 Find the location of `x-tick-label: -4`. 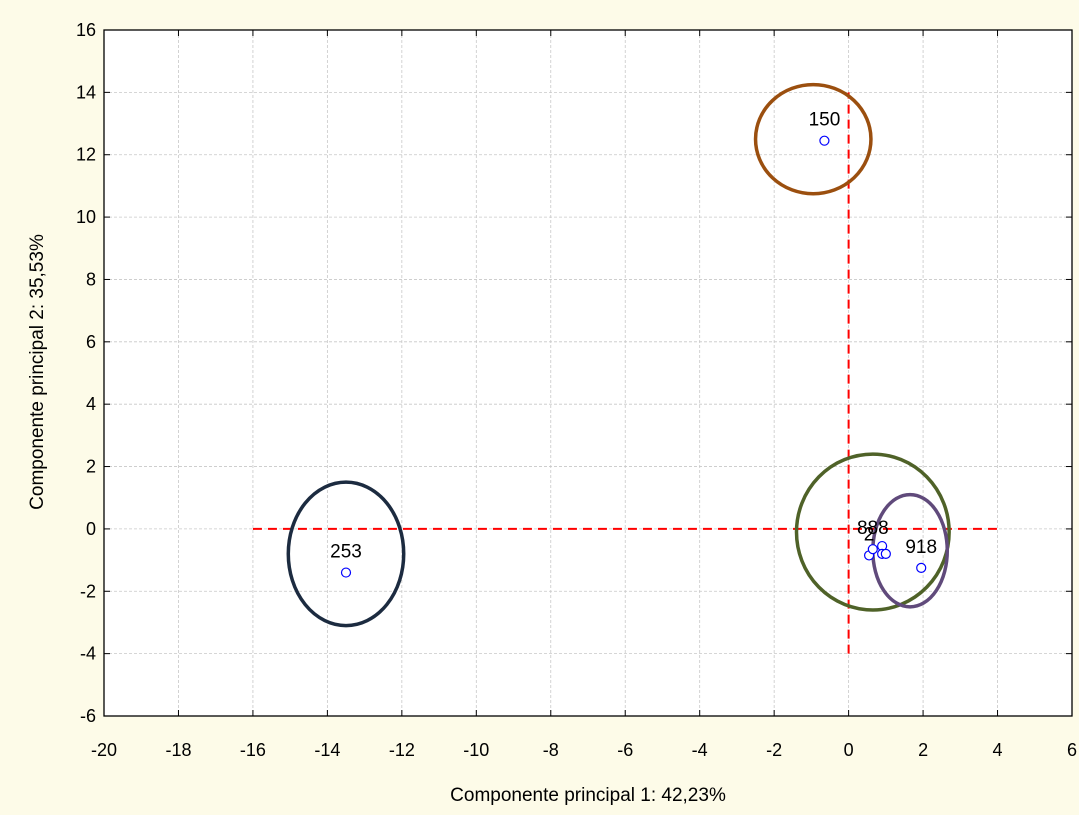

x-tick-label: -4 is located at coordinates (700, 750).